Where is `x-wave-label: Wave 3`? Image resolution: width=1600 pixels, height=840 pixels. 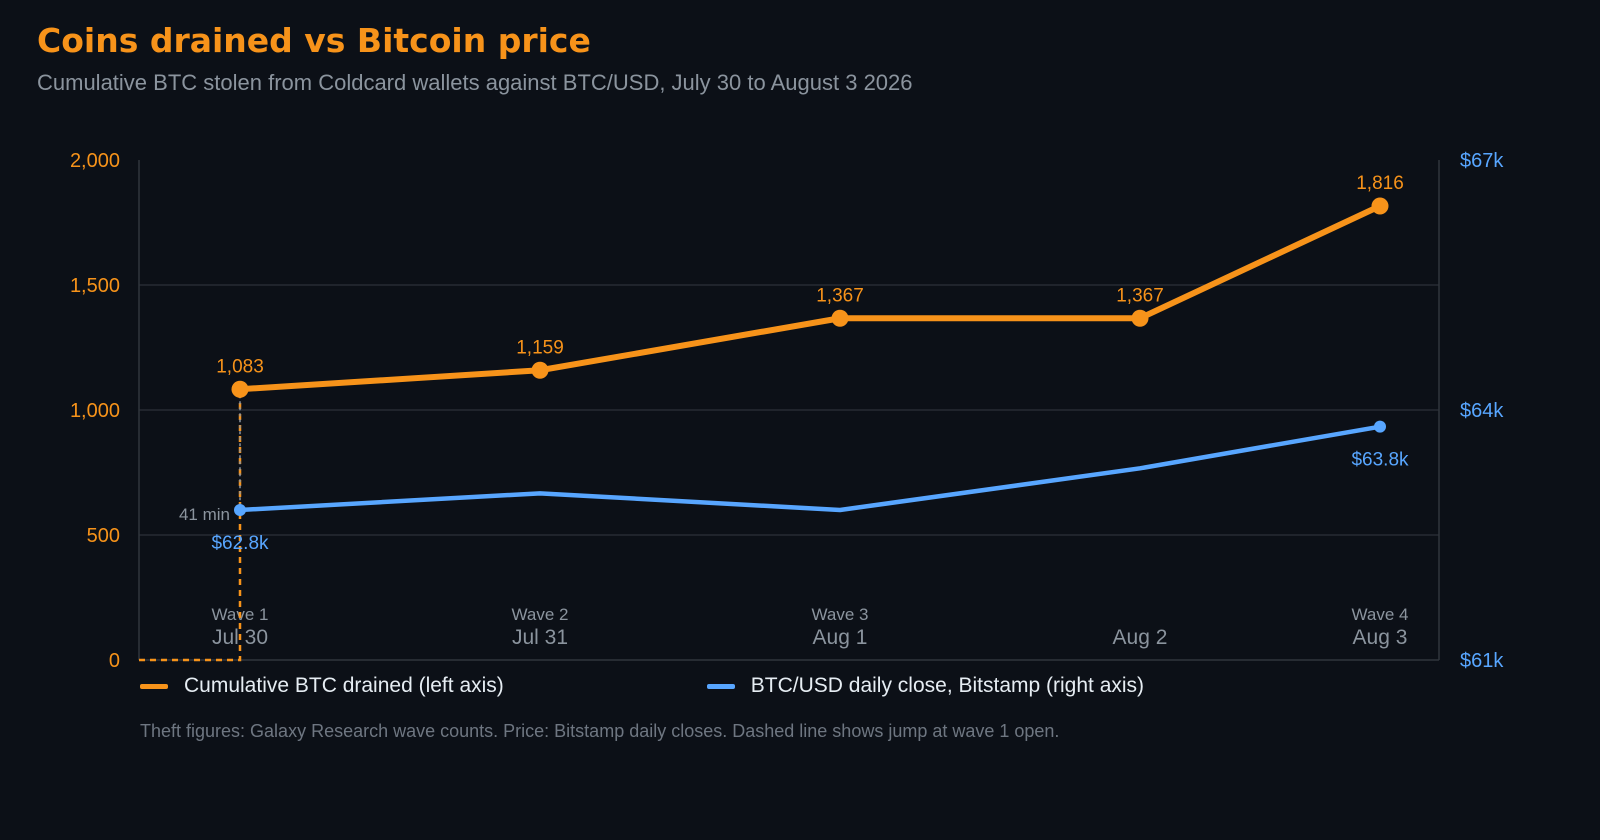 x-wave-label: Wave 3 is located at coordinates (839, 614).